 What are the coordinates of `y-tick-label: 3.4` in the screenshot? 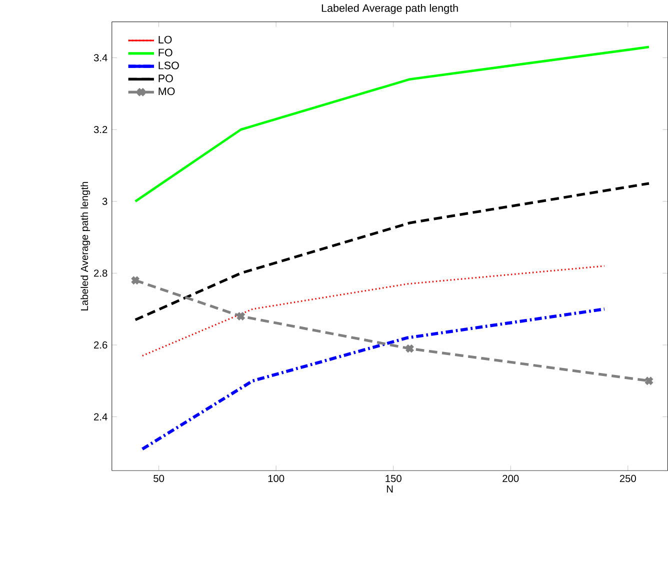 It's located at (101, 58).